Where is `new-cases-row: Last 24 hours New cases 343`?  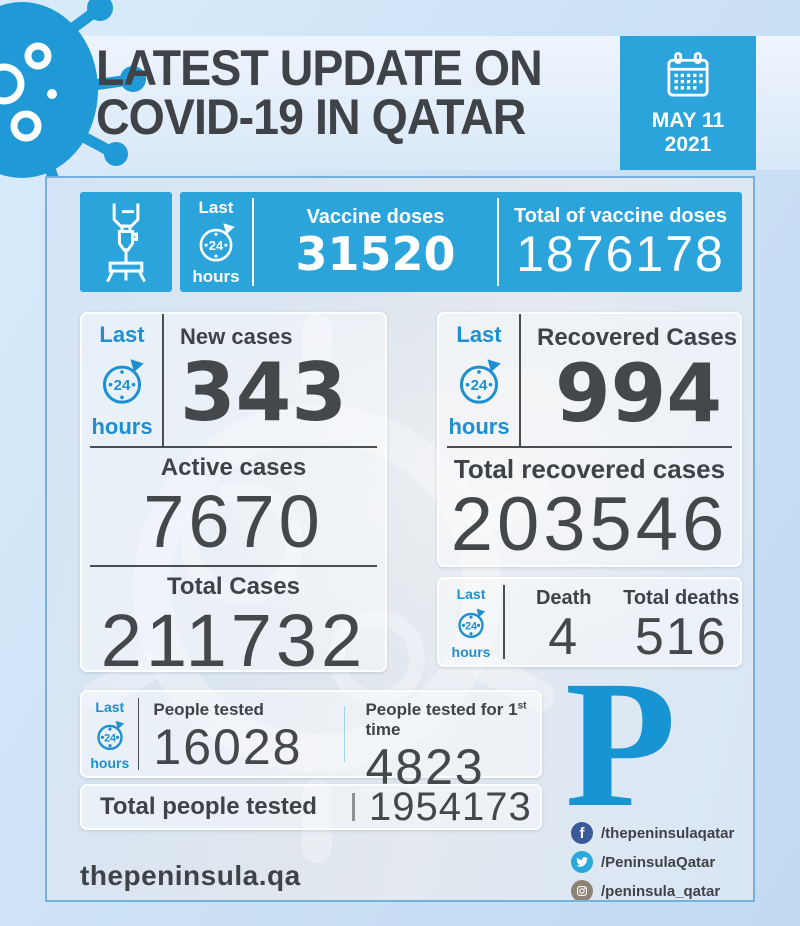 new-cases-row: Last 24 hours New cases 343 is located at coordinates (233, 380).